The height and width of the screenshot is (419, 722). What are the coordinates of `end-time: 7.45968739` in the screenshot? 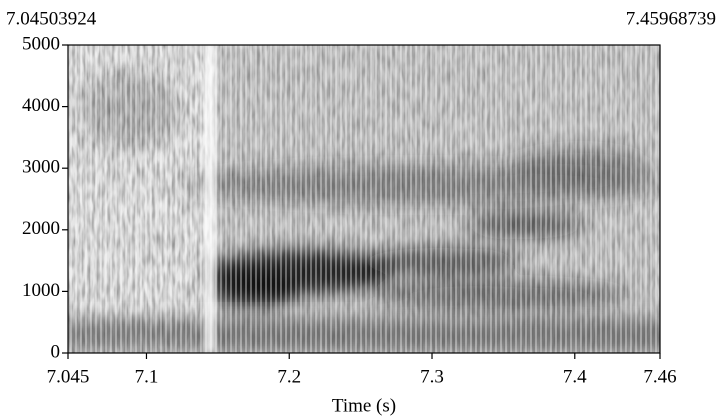 It's located at (671, 18).